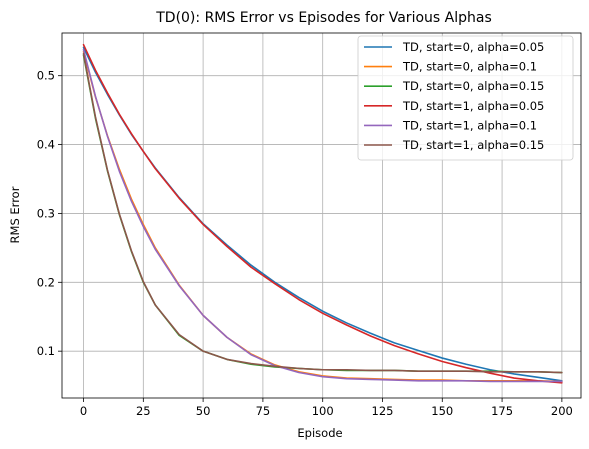 The image size is (589, 449). What do you see at coordinates (203, 411) in the screenshot?
I see `x-tick-label: 50` at bounding box center [203, 411].